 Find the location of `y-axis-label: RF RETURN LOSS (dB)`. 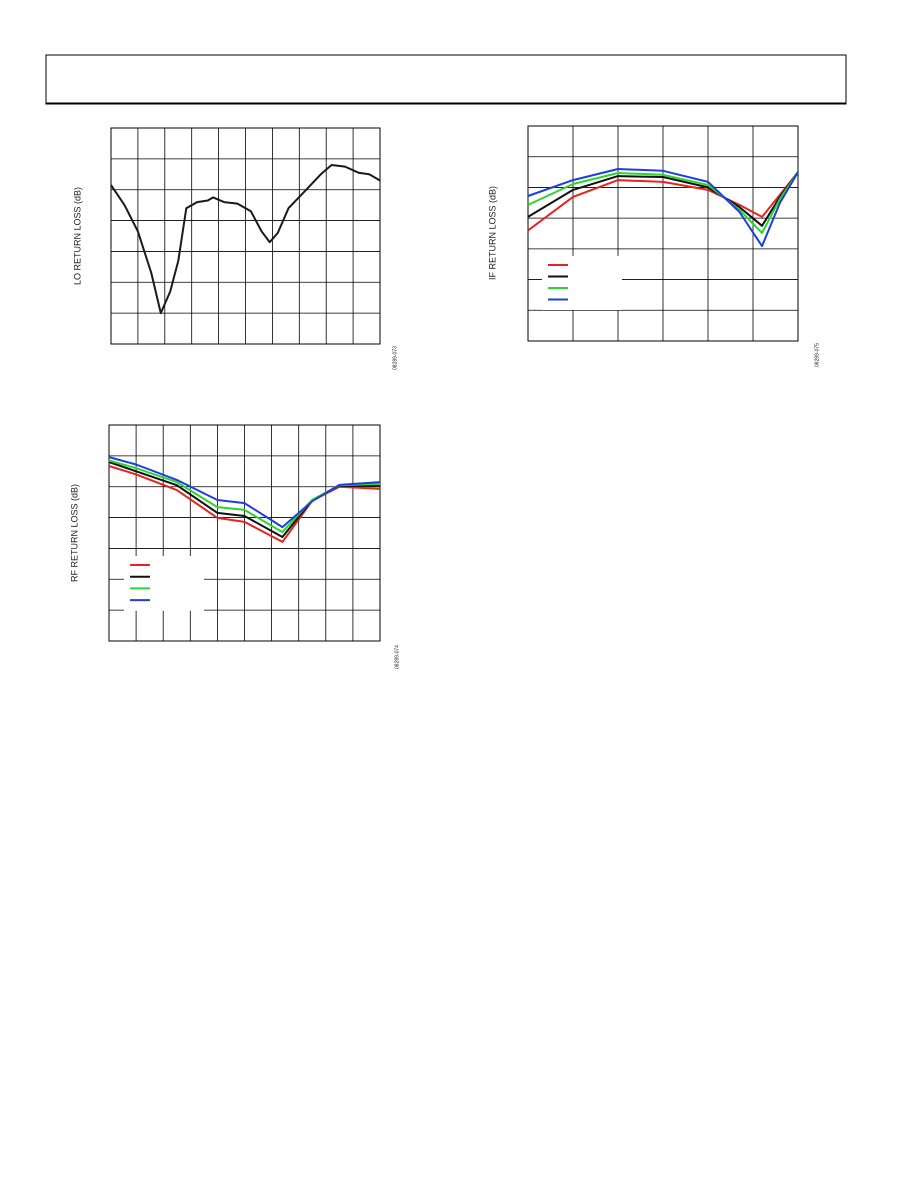

y-axis-label: RF RETURN LOSS (dB) is located at coordinates (74, 533).